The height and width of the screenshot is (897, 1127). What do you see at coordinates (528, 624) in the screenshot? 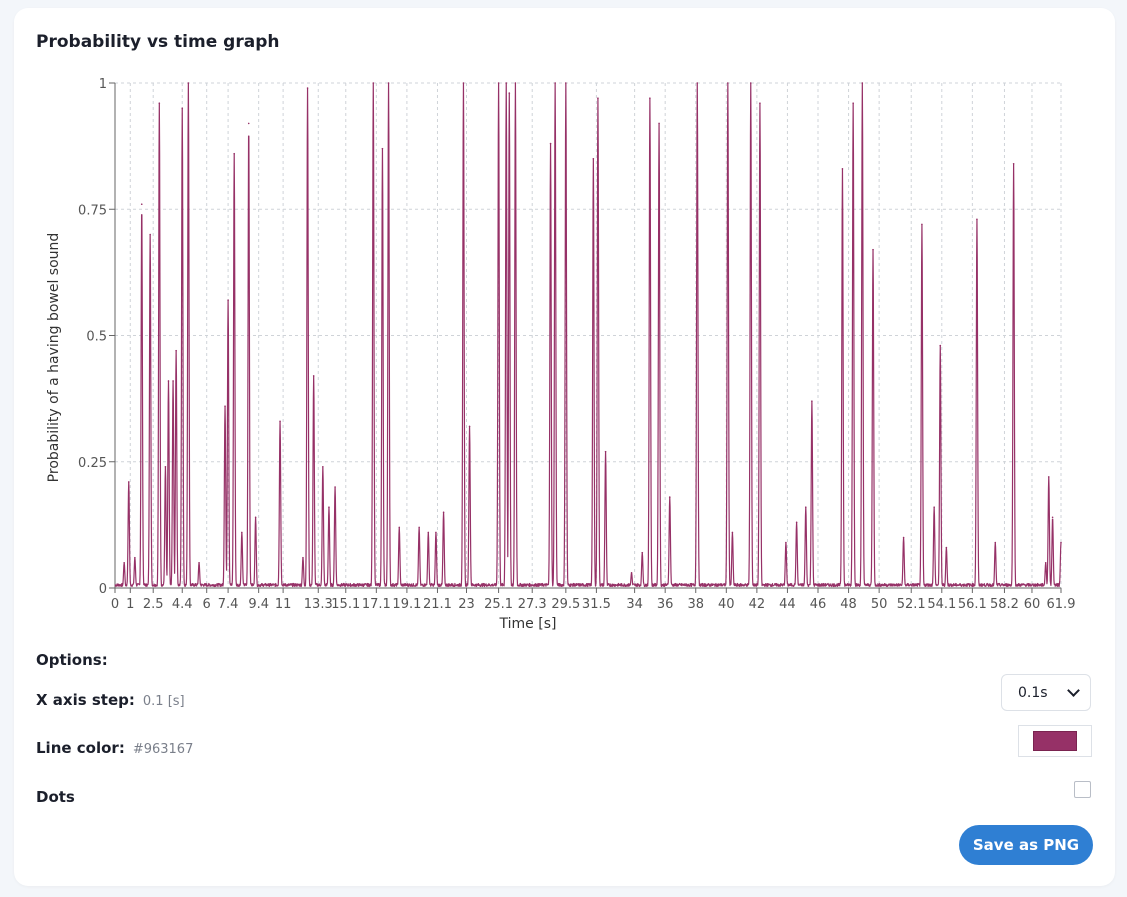
I see `x-axis-title: Time [s]` at bounding box center [528, 624].